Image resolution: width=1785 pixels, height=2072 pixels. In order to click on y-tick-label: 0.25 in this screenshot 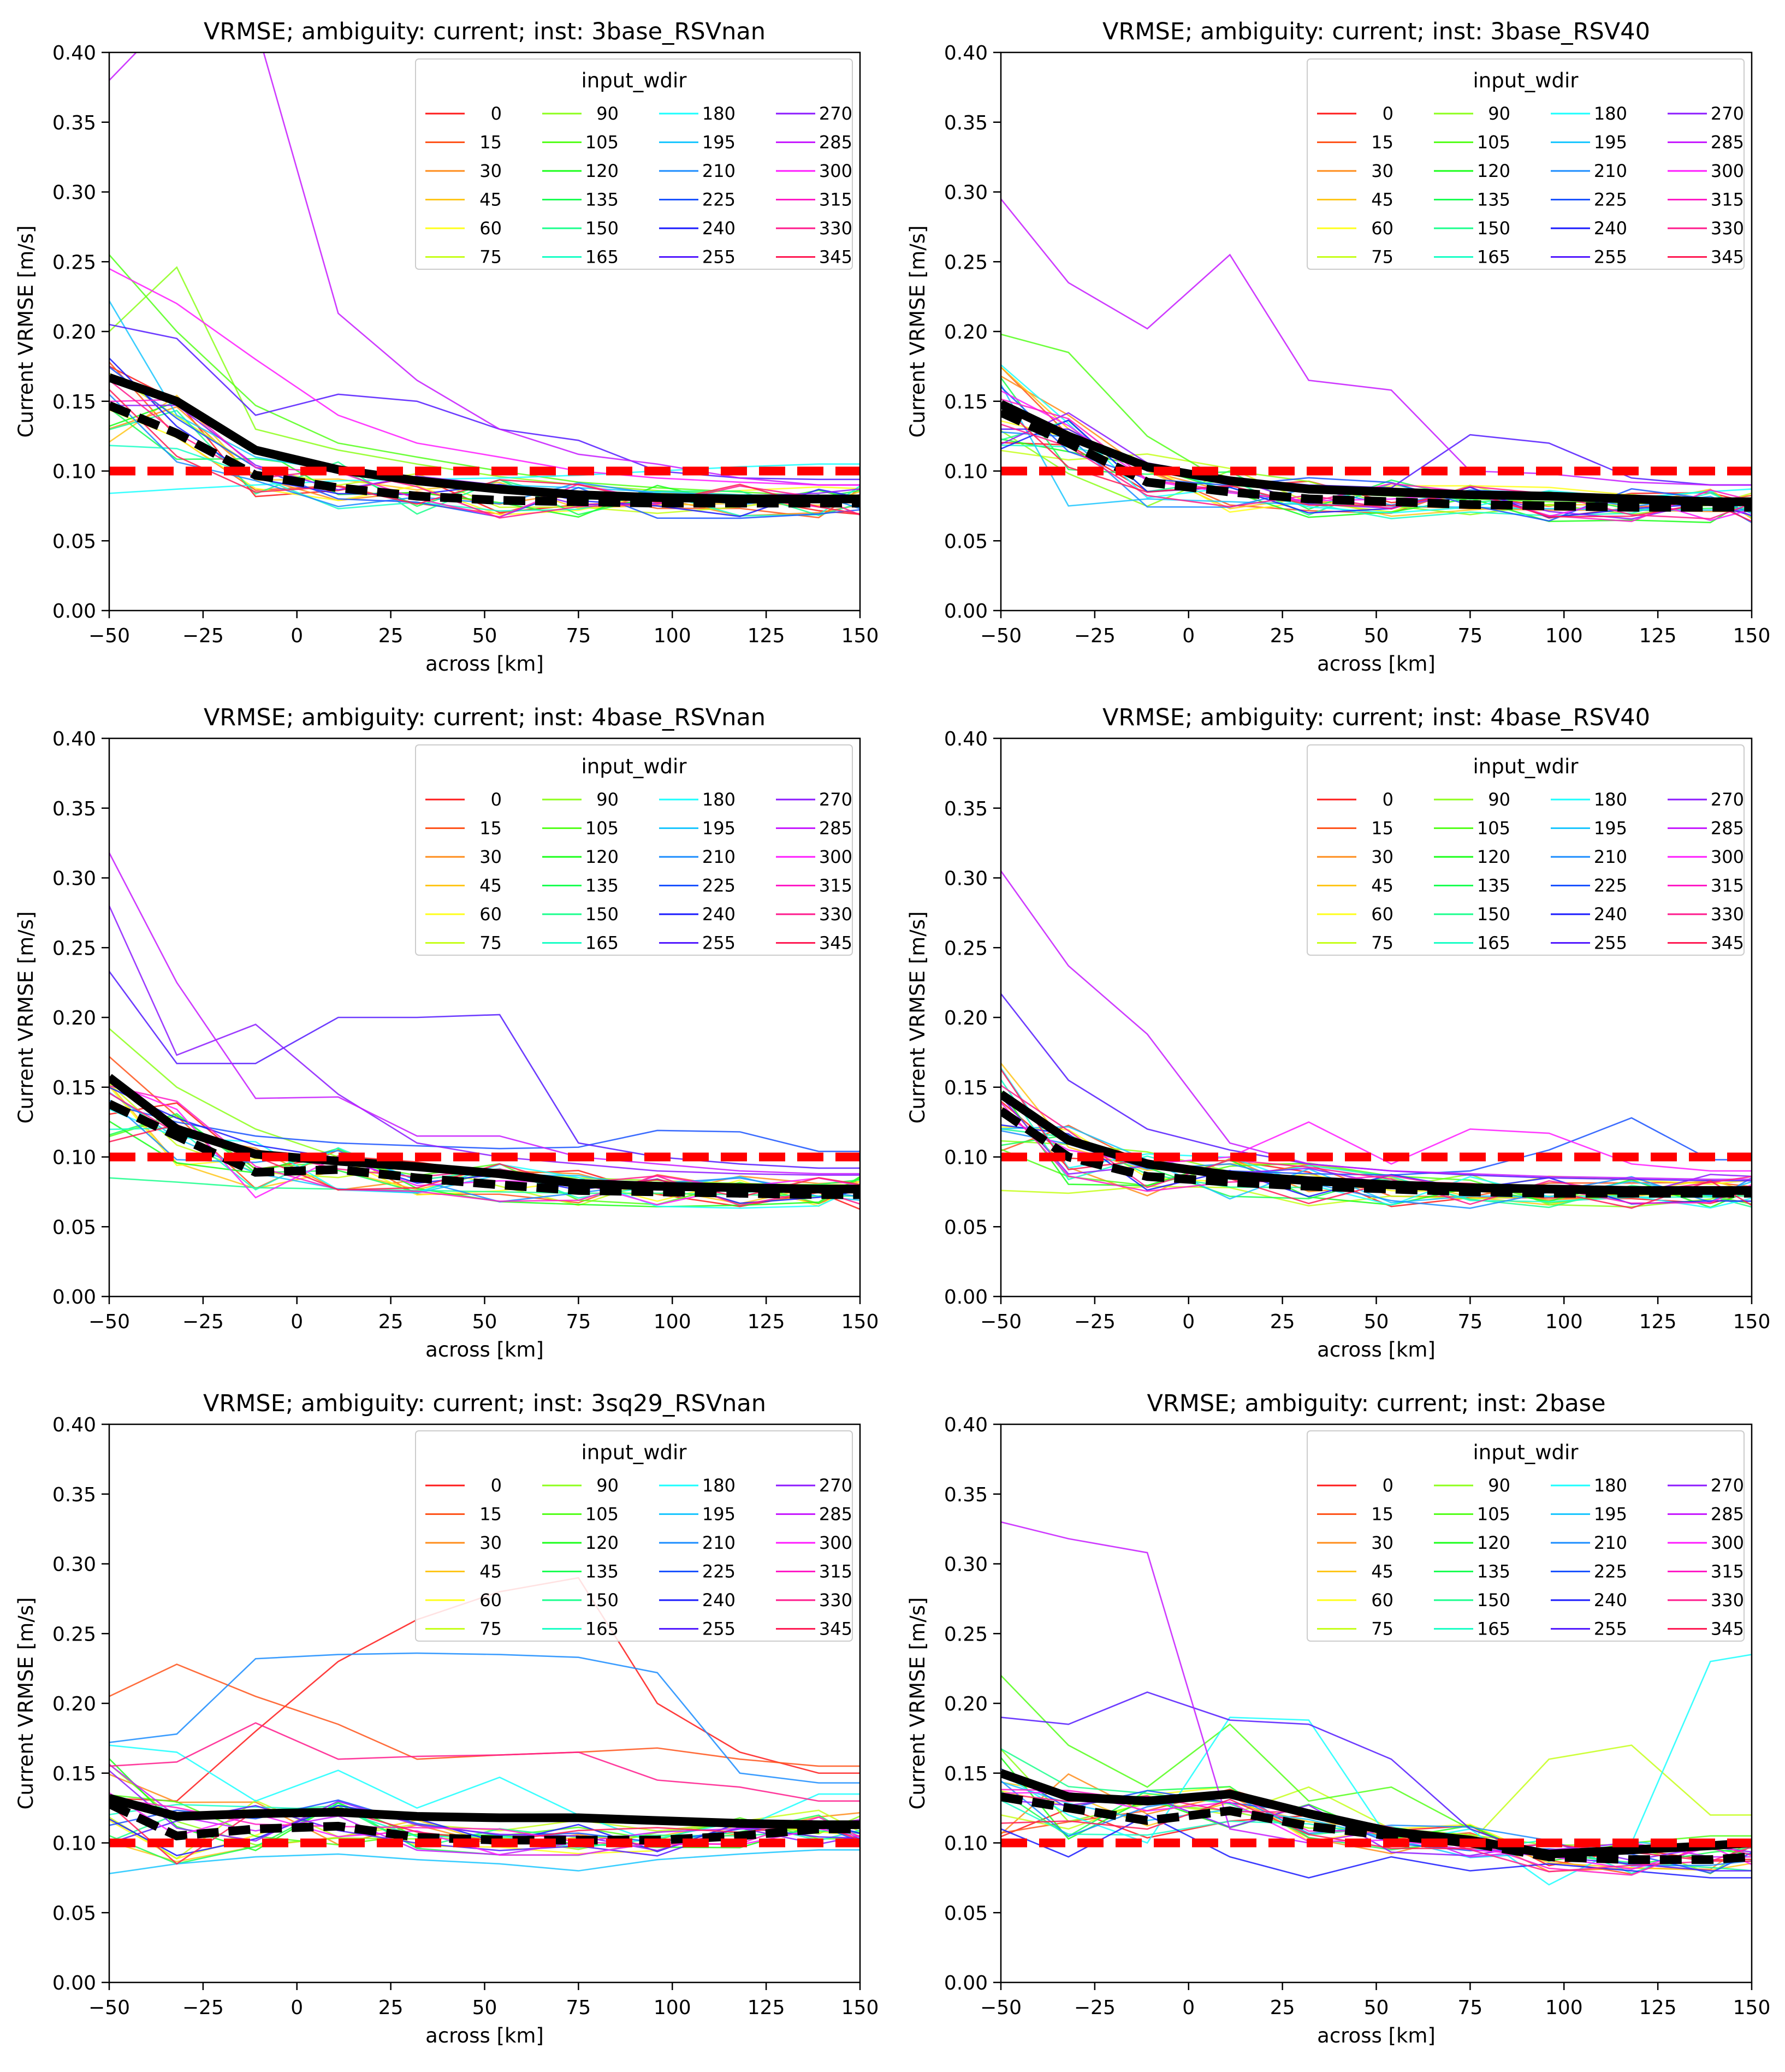, I will do `click(74, 263)`.